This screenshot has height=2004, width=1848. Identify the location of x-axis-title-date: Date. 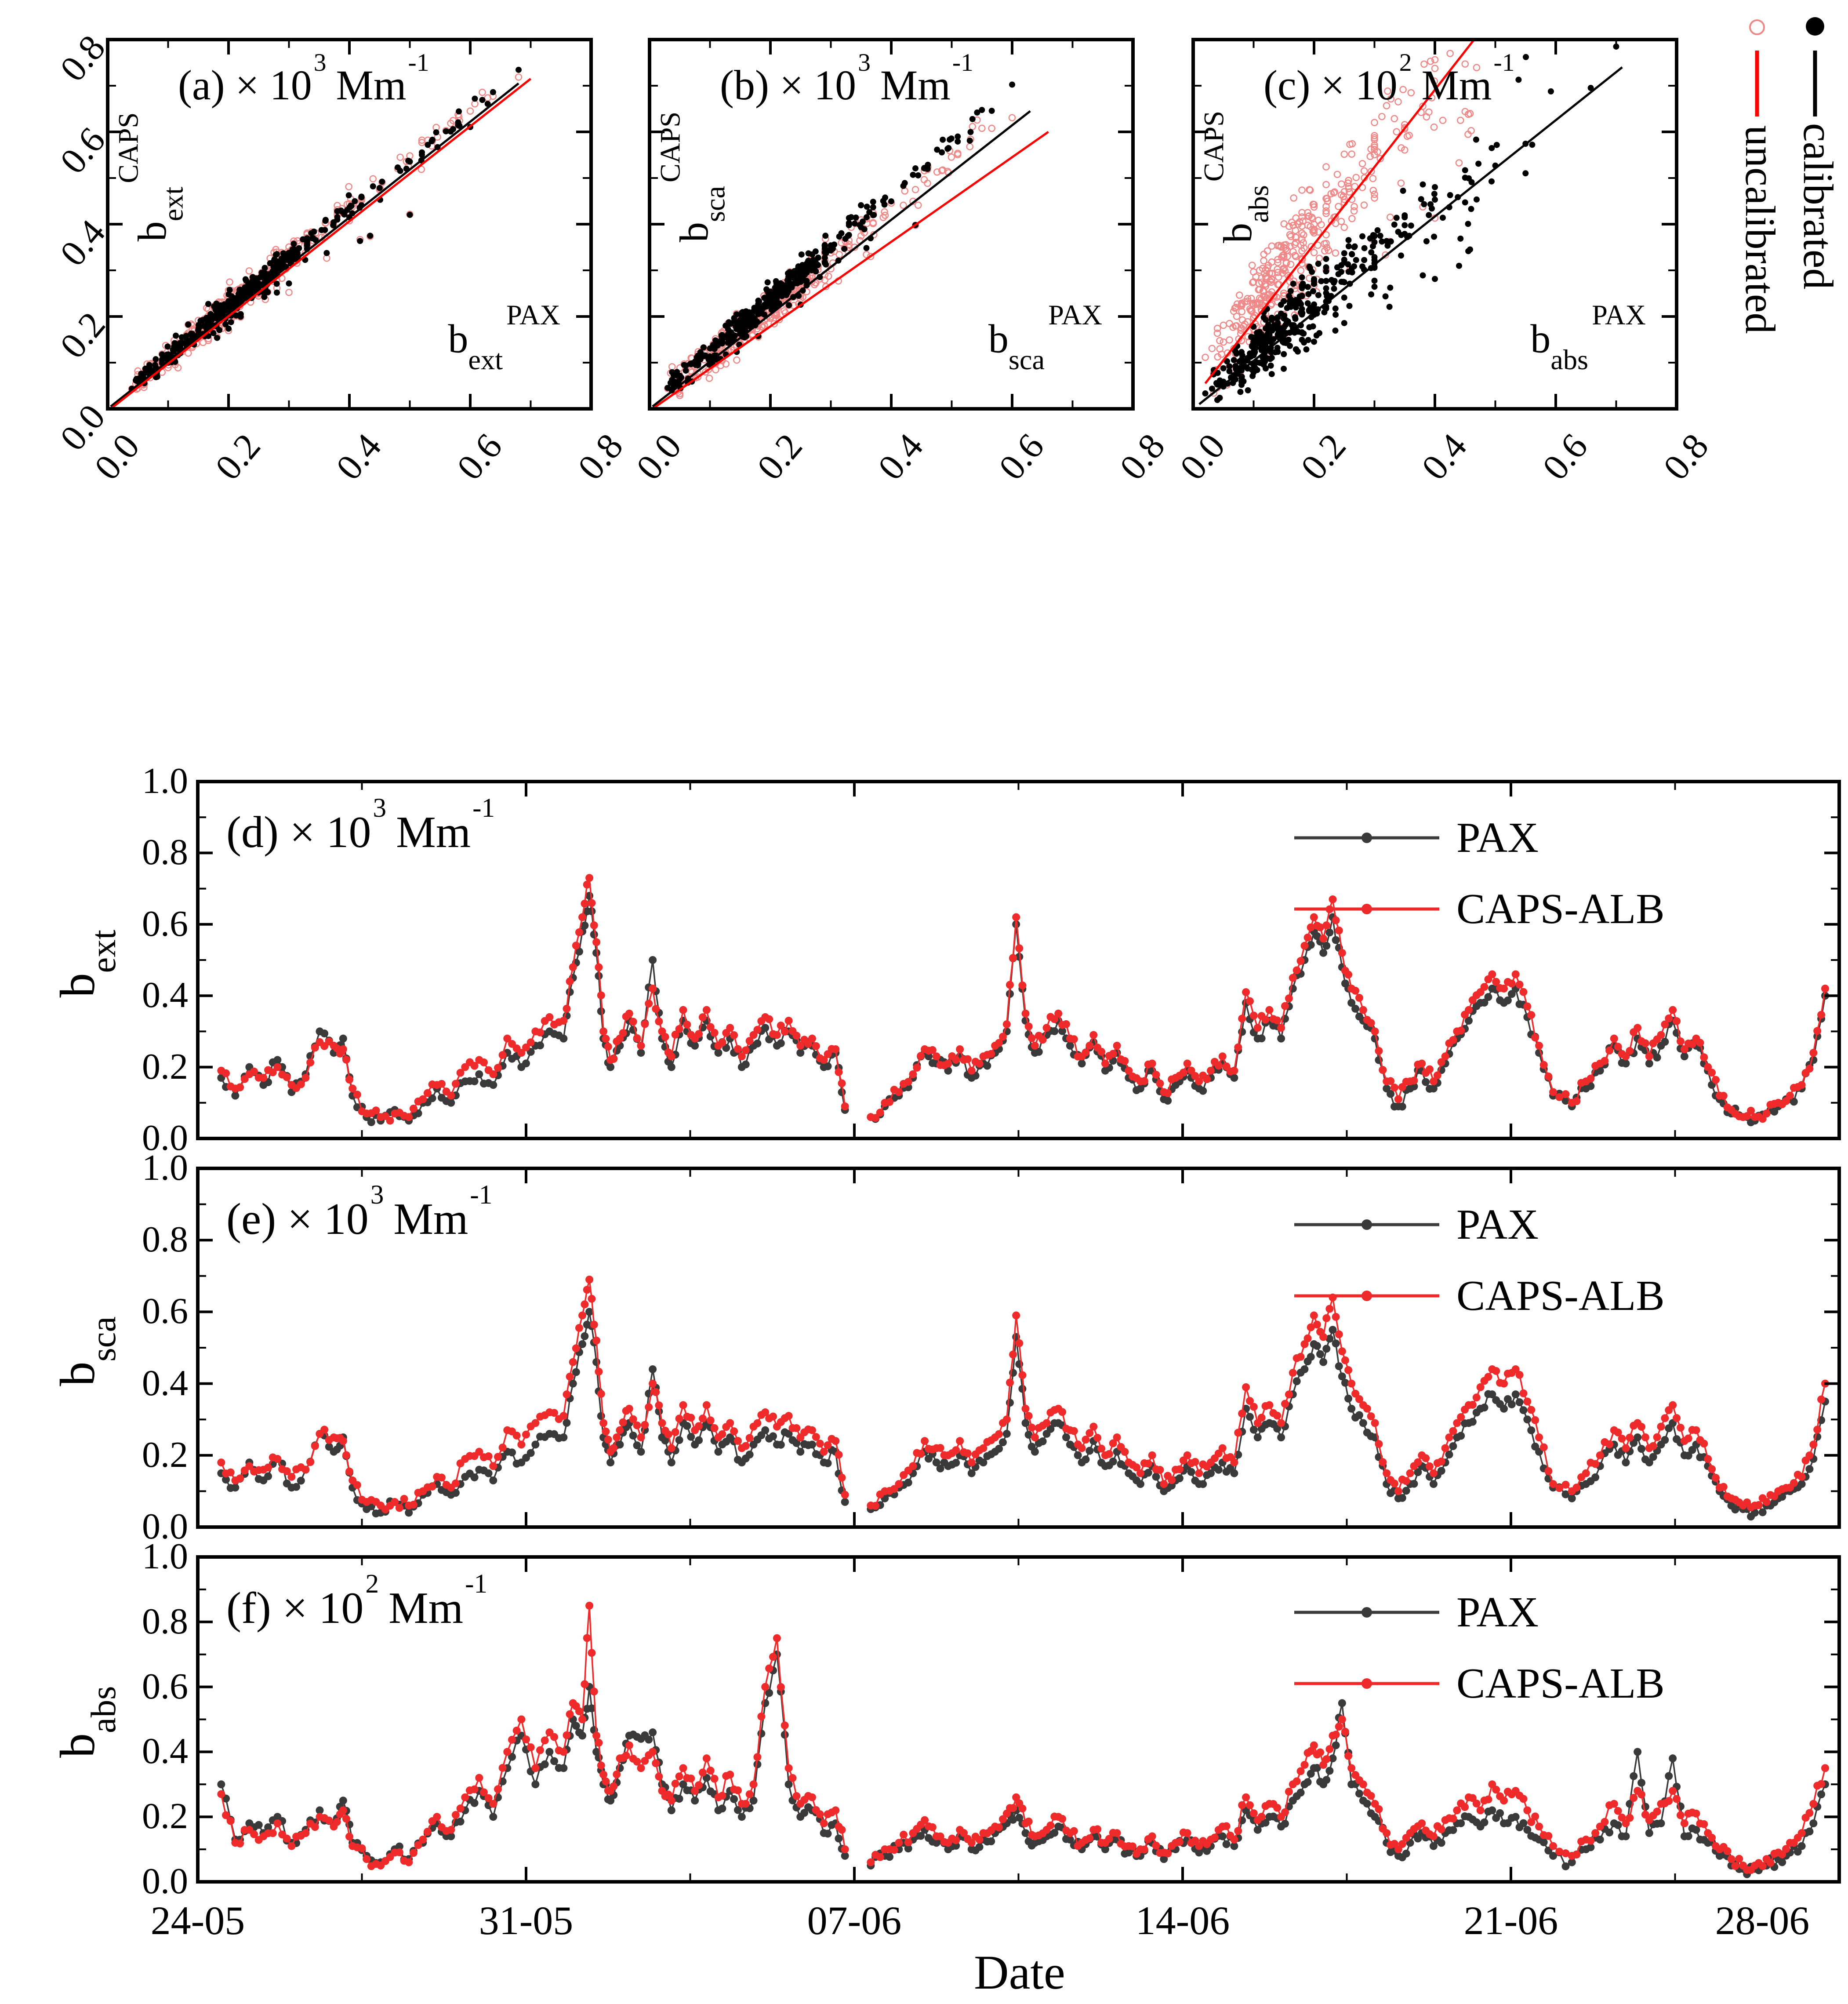
(1020, 1972).